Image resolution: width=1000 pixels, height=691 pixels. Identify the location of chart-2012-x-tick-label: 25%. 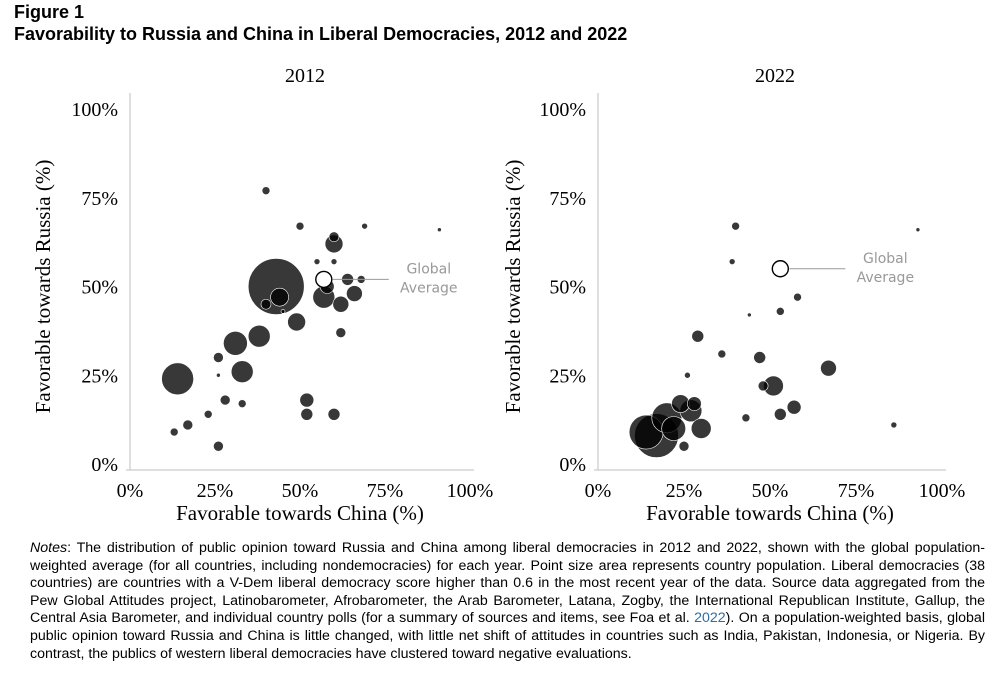
(215, 491).